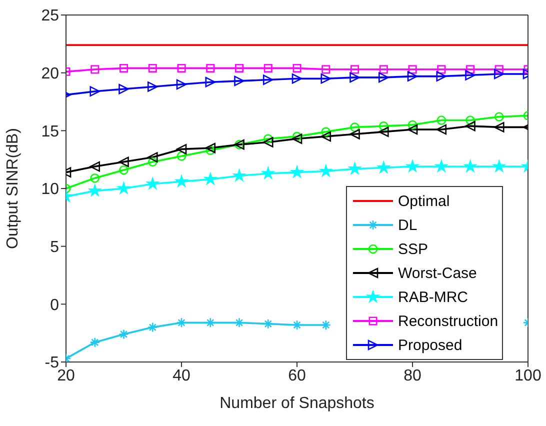 This screenshot has height=426, width=546. What do you see at coordinates (448, 321) in the screenshot?
I see `legend-label: Reconstruction` at bounding box center [448, 321].